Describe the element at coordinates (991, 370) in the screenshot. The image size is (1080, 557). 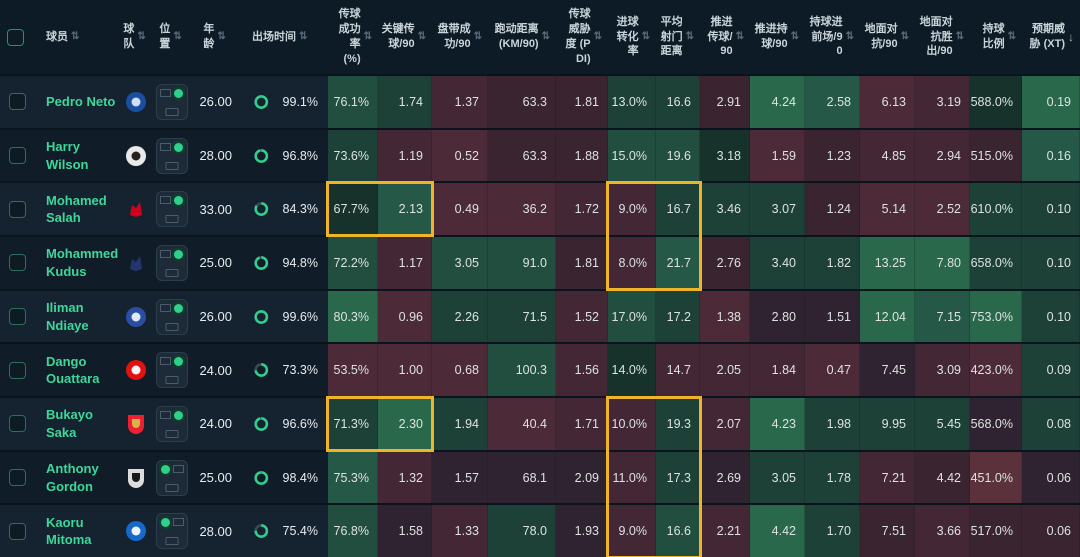
I see `stat-value: 423.0%` at that location.